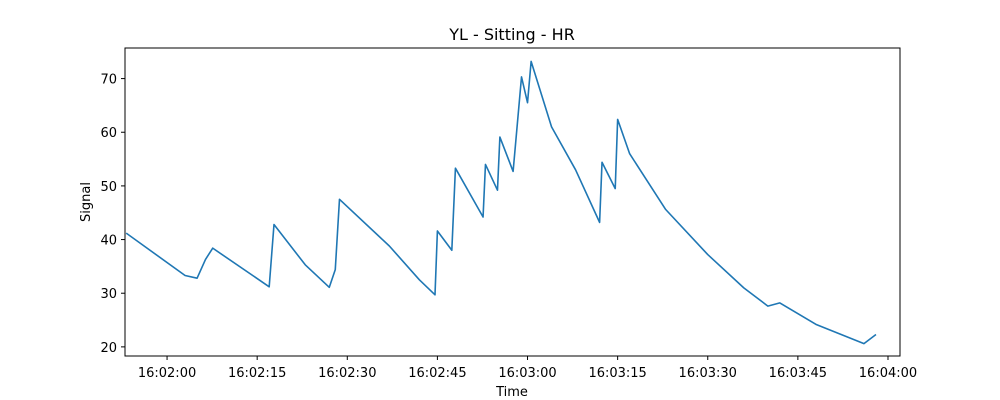 This screenshot has width=1000, height=400. What do you see at coordinates (257, 373) in the screenshot?
I see `x-tick-label: 16:02:15` at bounding box center [257, 373].